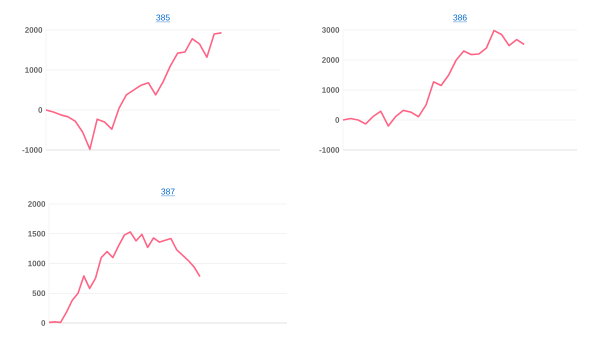  What do you see at coordinates (433, 78) in the screenshot?
I see `line-series` at bounding box center [433, 78].